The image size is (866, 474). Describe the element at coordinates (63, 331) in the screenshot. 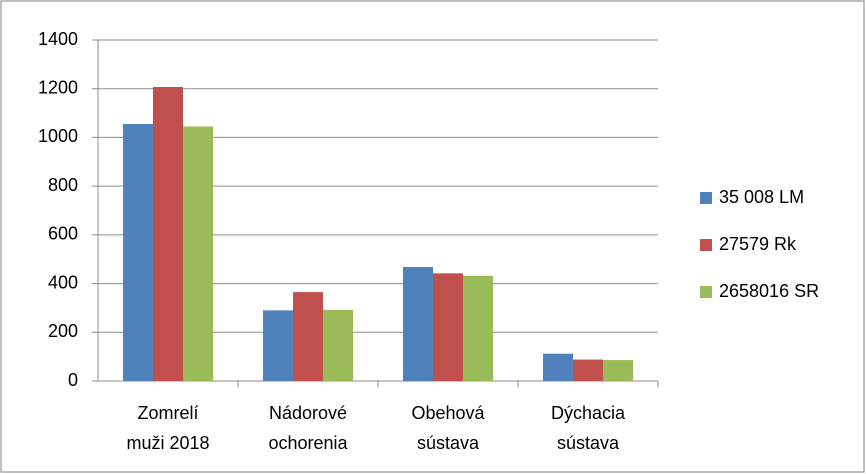

I see `y-tick-label: 200` at that location.